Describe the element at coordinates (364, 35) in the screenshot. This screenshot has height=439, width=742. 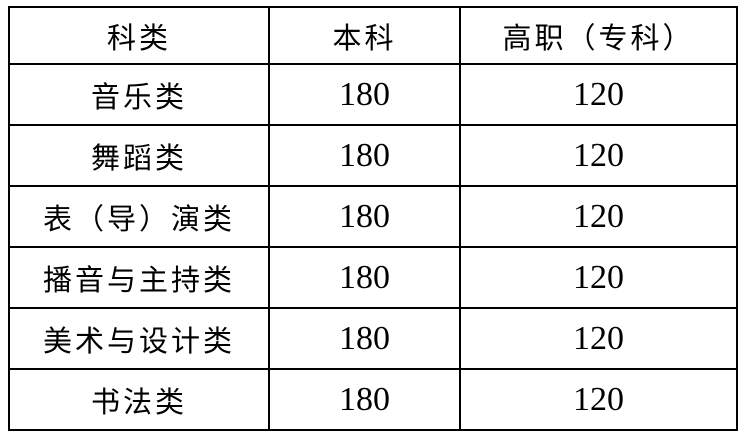
I see `header-cell-undergraduate: 本科` at that location.